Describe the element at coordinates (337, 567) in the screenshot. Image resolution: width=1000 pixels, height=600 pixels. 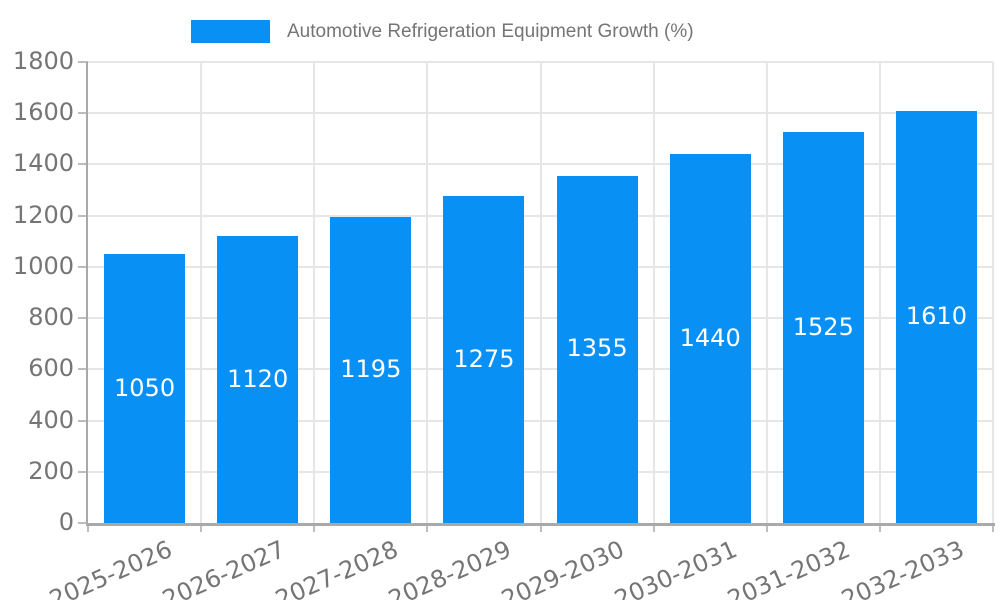
I see `x-tick-label: 2027-2028` at that location.